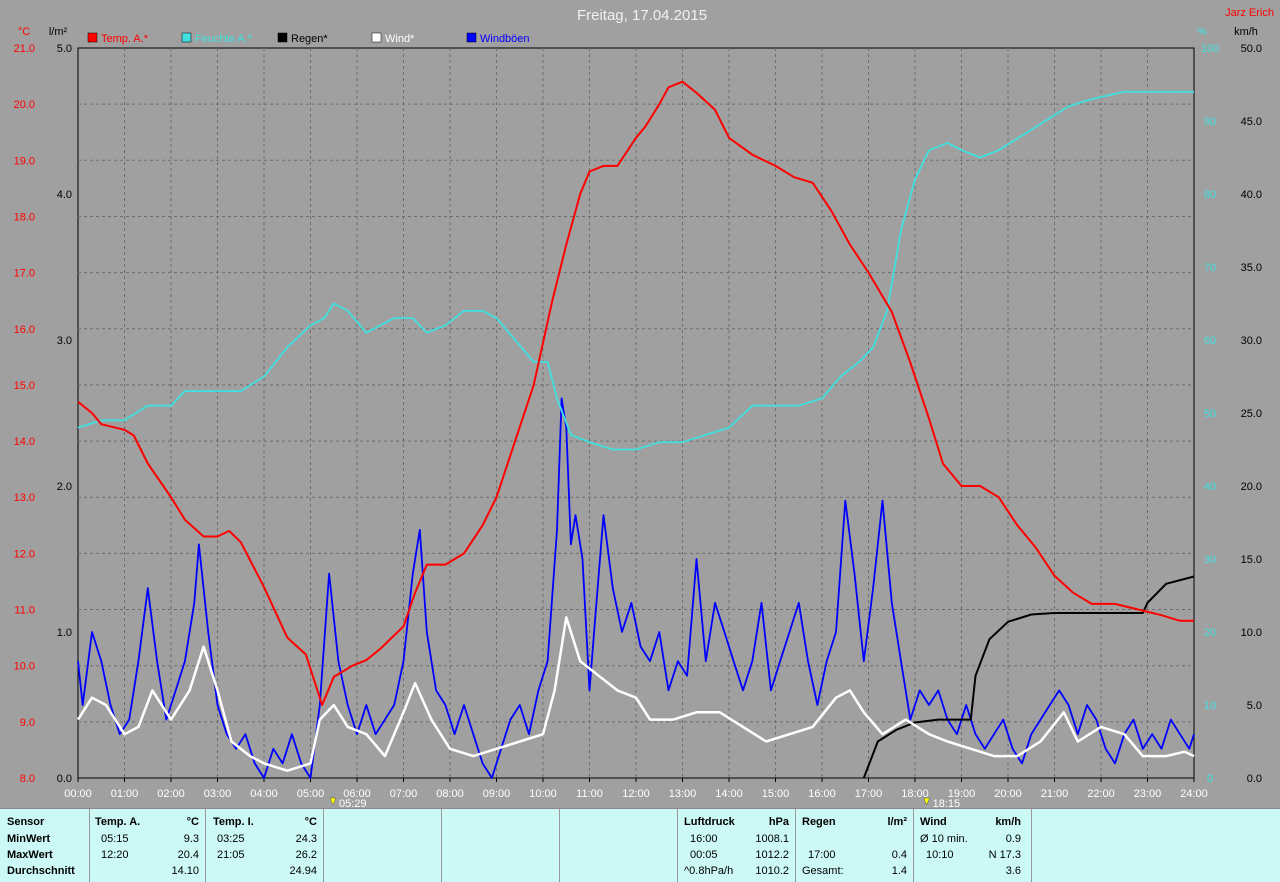 The width and height of the screenshot is (1280, 882). What do you see at coordinates (24, 386) in the screenshot?
I see `temp-tick-label: 15.0` at bounding box center [24, 386].